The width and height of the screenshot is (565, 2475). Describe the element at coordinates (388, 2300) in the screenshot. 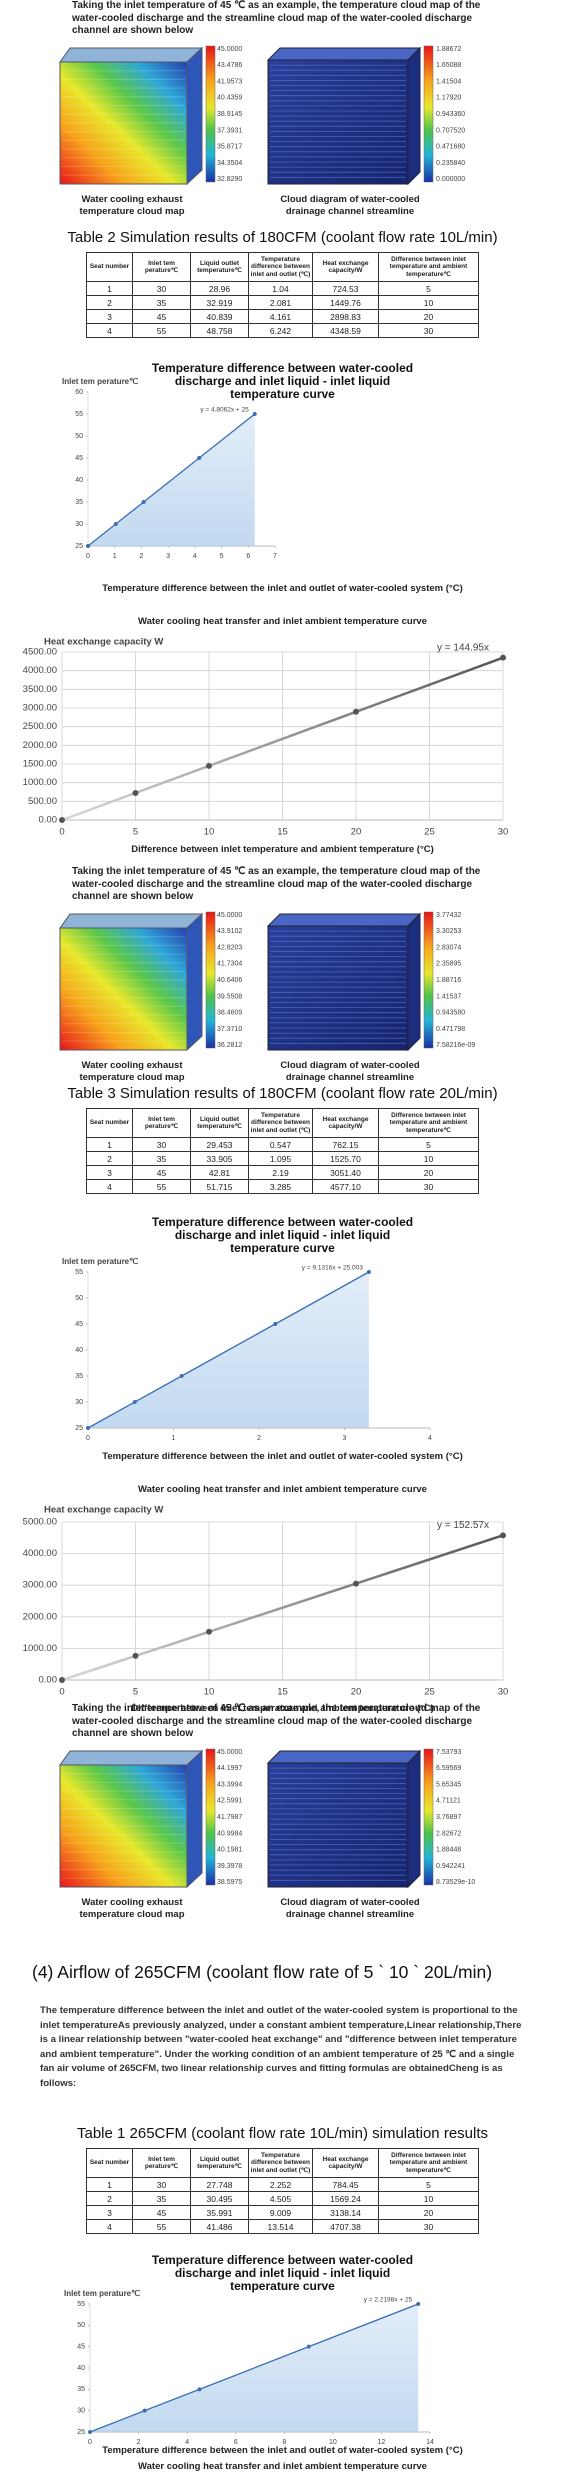

I see `fit-equation: y = 2.2198x + 25` at that location.